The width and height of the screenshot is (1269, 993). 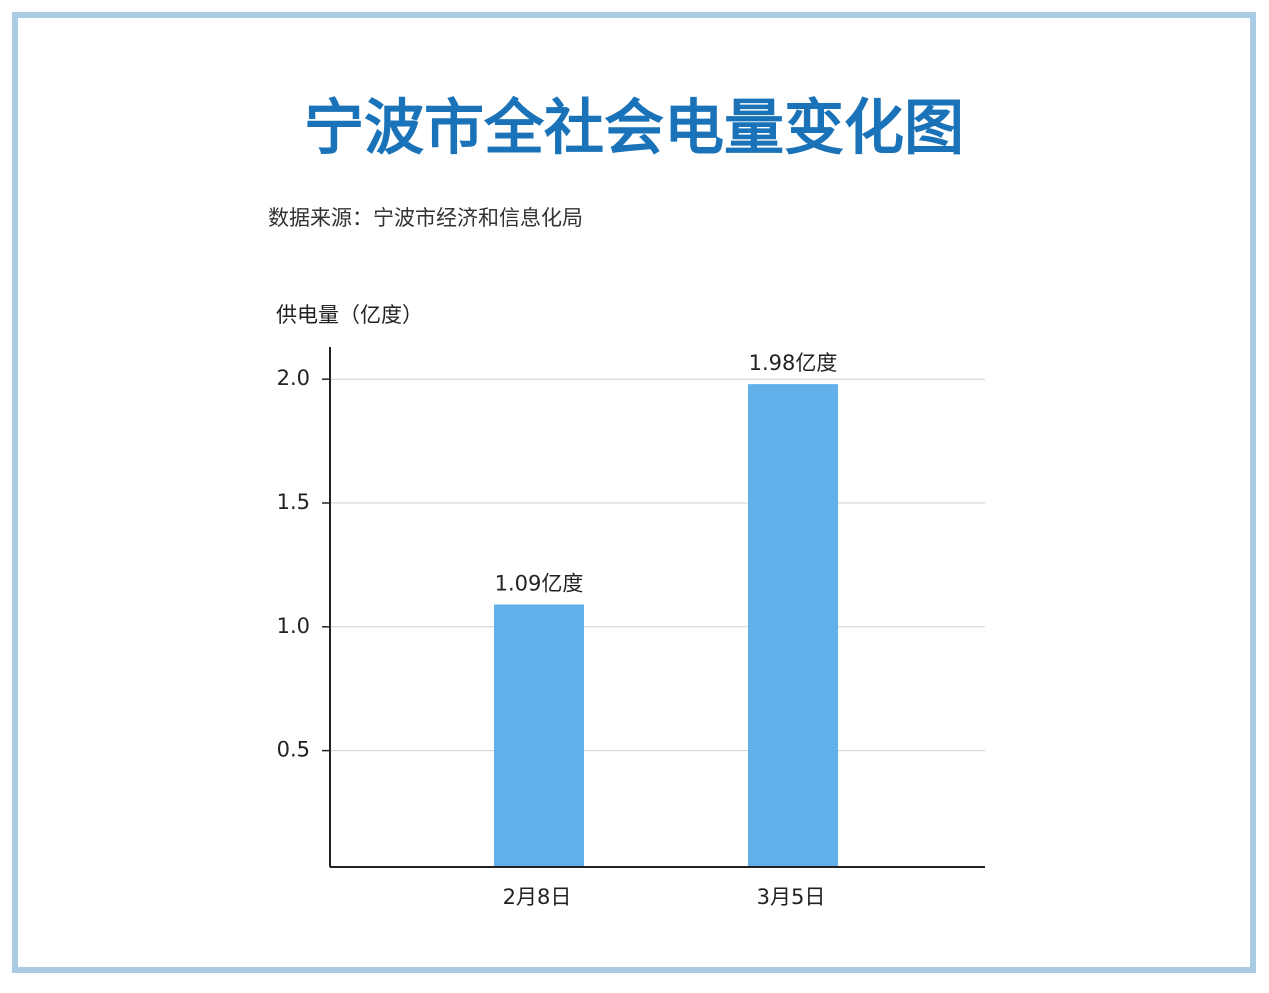 What do you see at coordinates (634, 129) in the screenshot?
I see `chart-title: 宁波市全社会电量变化图` at bounding box center [634, 129].